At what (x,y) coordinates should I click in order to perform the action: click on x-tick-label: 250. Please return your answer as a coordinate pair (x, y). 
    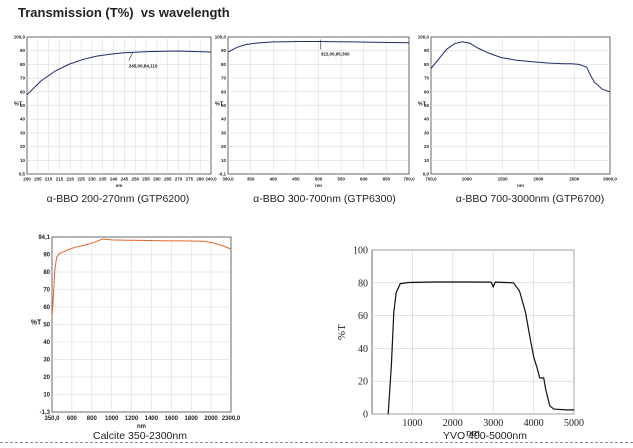
    Looking at the image, I should click on (135, 179).